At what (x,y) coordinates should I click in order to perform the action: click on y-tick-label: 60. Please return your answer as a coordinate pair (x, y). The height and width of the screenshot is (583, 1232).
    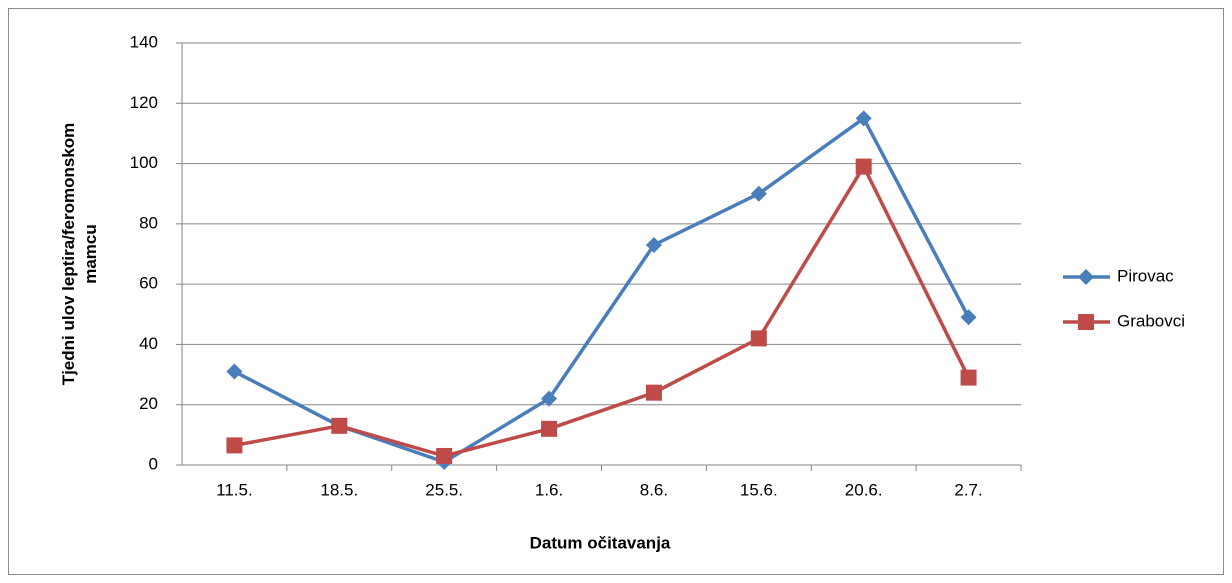
    Looking at the image, I should click on (148, 283).